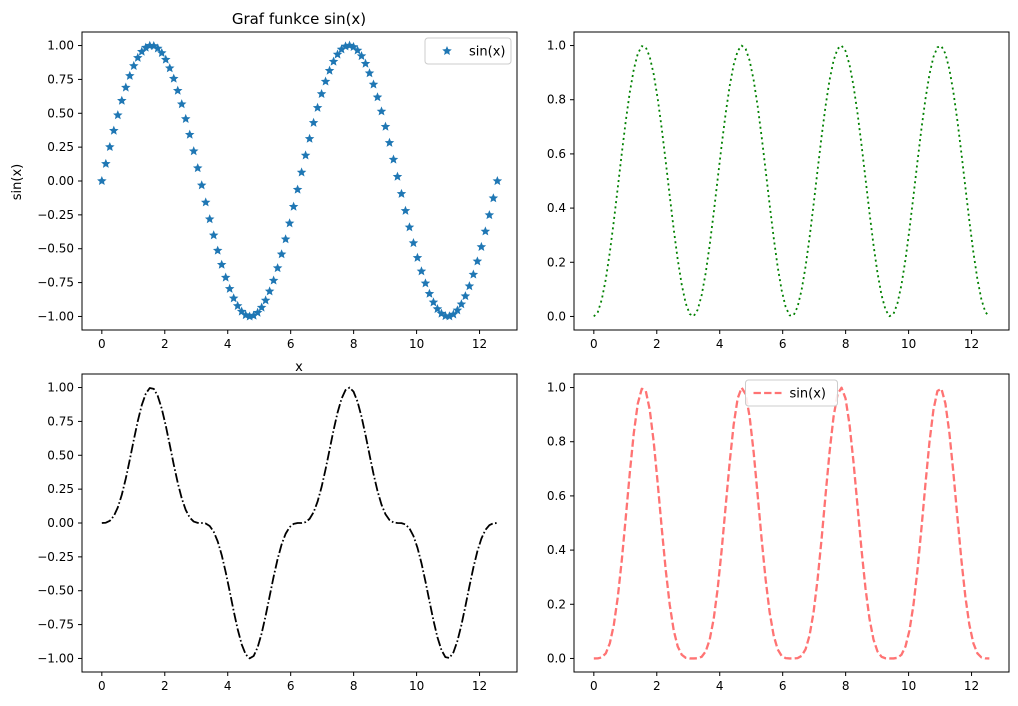 This screenshot has height=706, width=1018. I want to click on y-tick-label: 1.00, so click(60, 388).